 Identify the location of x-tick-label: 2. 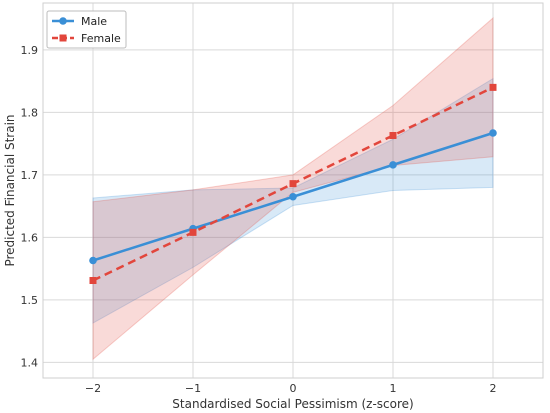
(493, 388).